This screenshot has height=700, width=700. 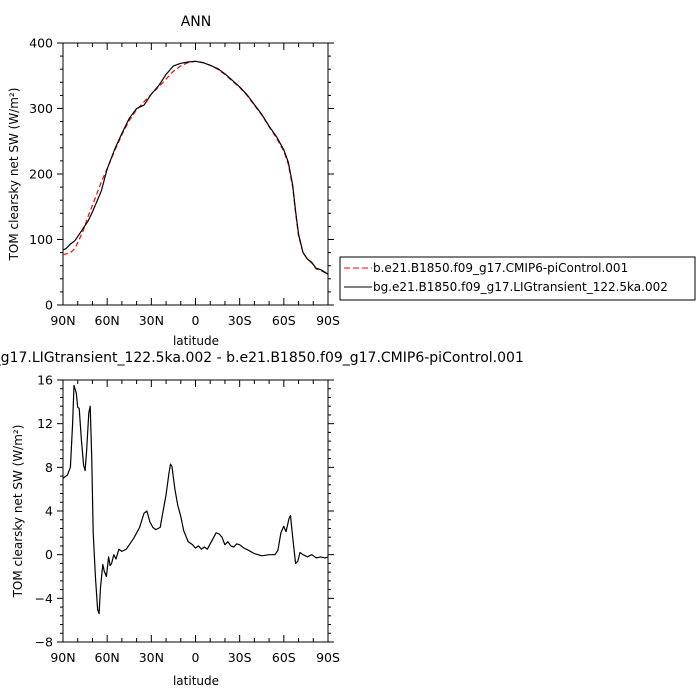 I want to click on y-tick-label: 100, so click(x=41, y=239).